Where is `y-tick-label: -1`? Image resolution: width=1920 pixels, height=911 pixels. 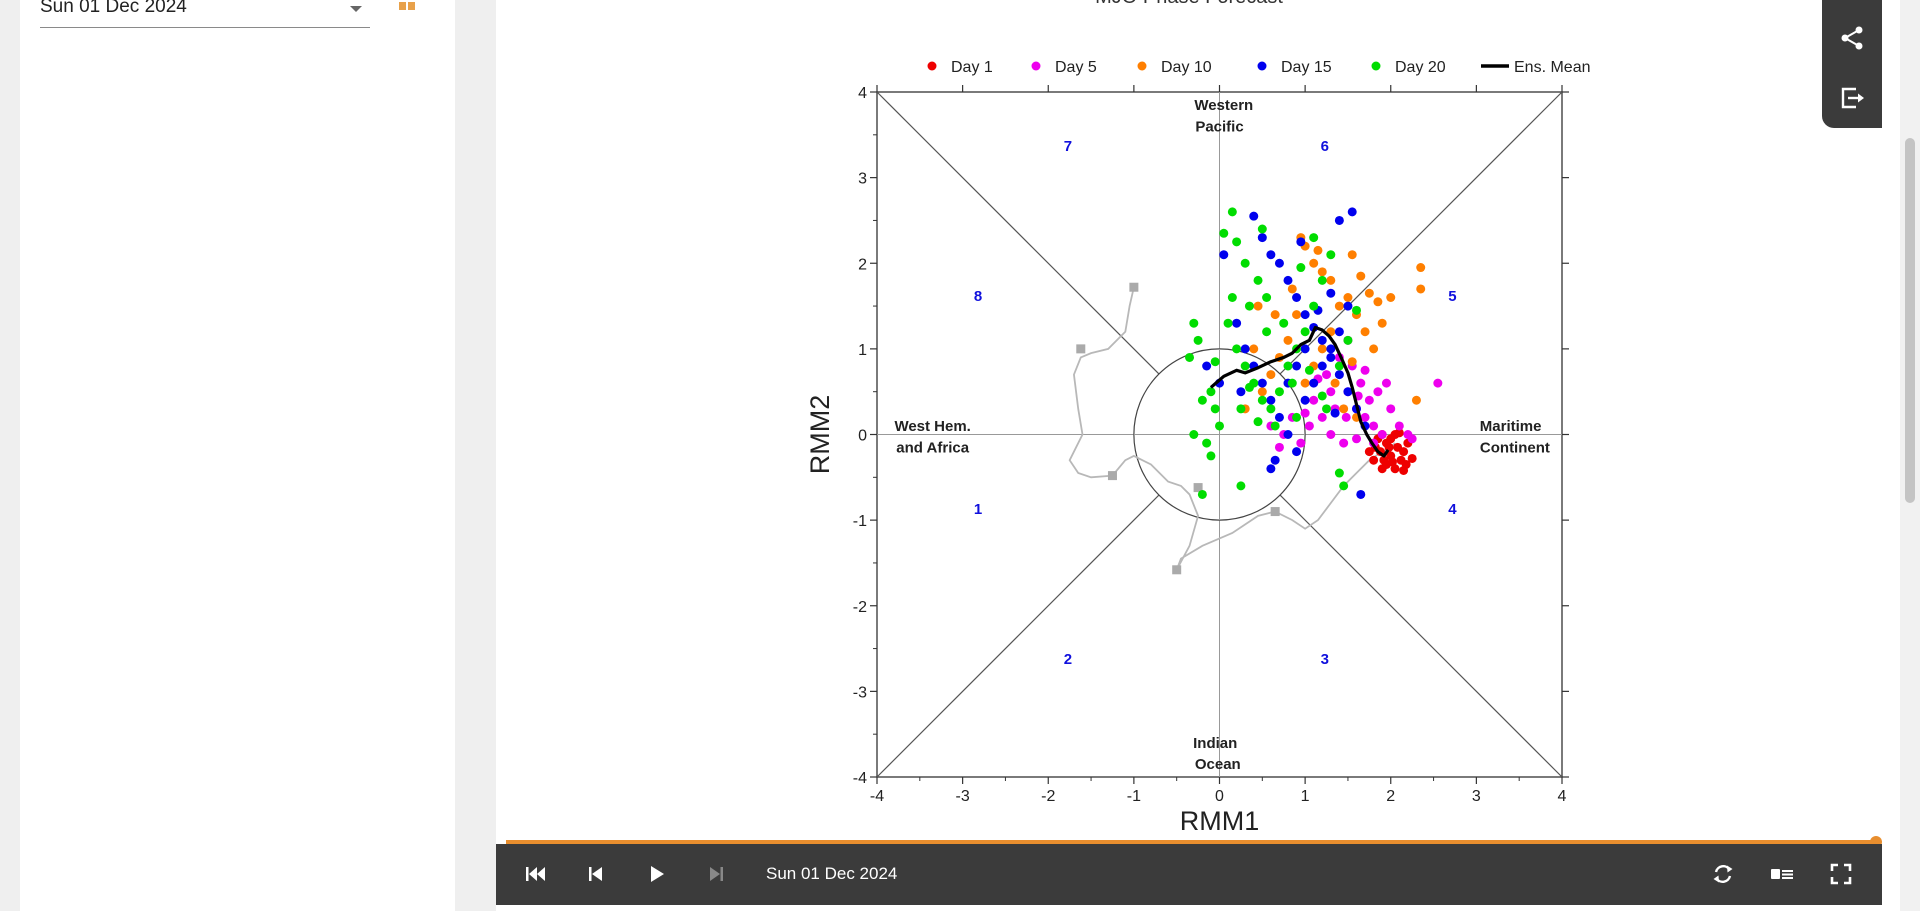 y-tick-label: -1 is located at coordinates (860, 521).